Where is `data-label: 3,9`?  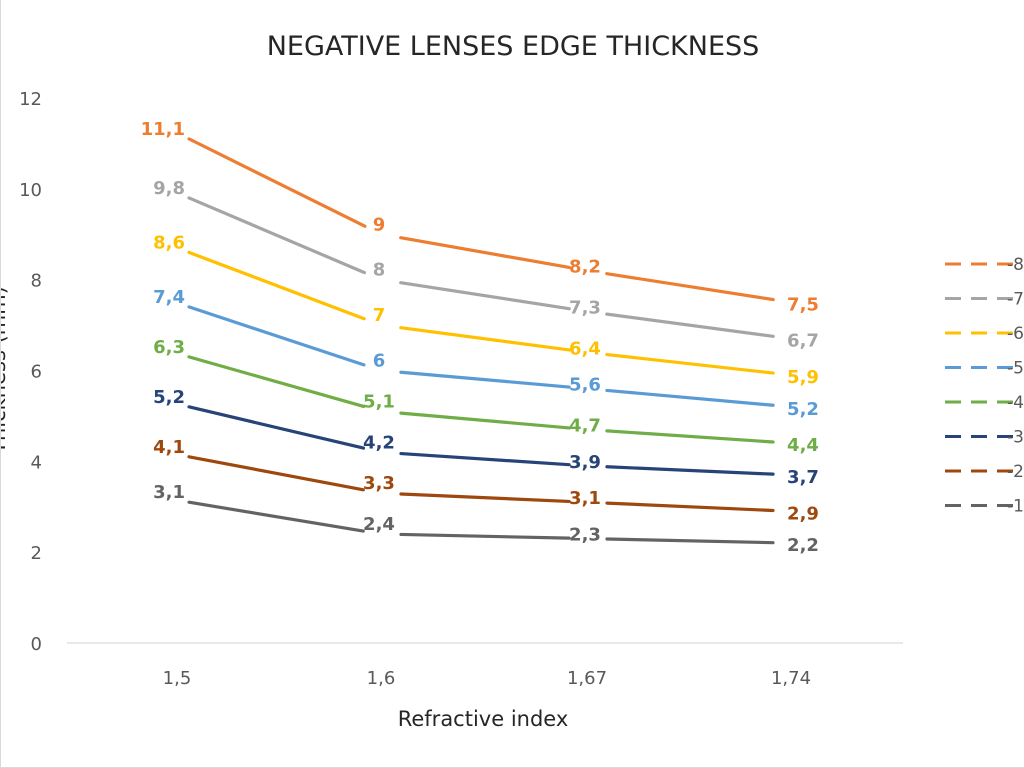
data-label: 3,9 is located at coordinates (585, 462).